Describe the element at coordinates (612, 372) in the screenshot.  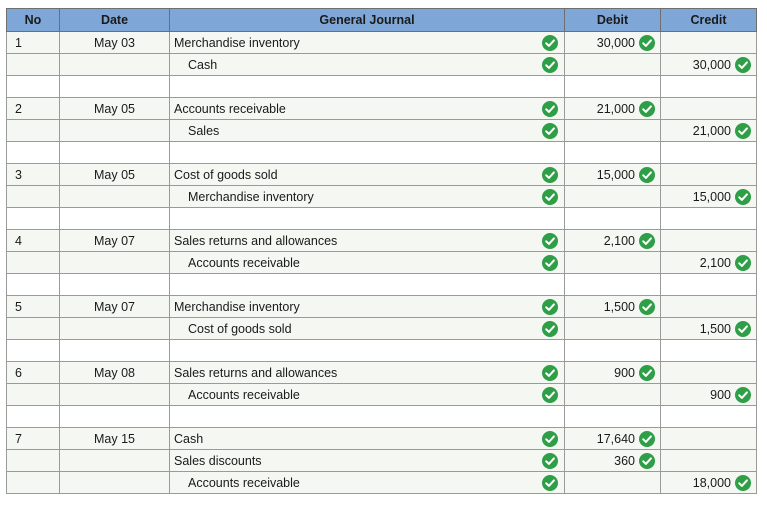
I see `debit-cell: 900` at that location.